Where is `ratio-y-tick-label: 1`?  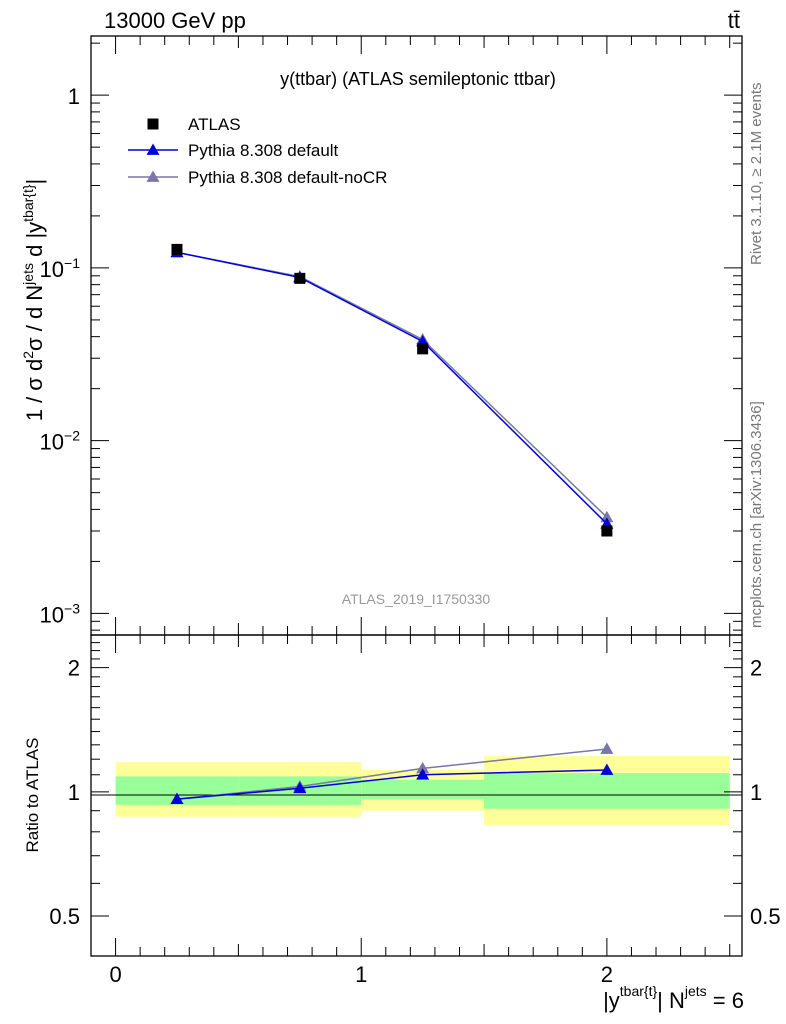 ratio-y-tick-label: 1 is located at coordinates (74, 792).